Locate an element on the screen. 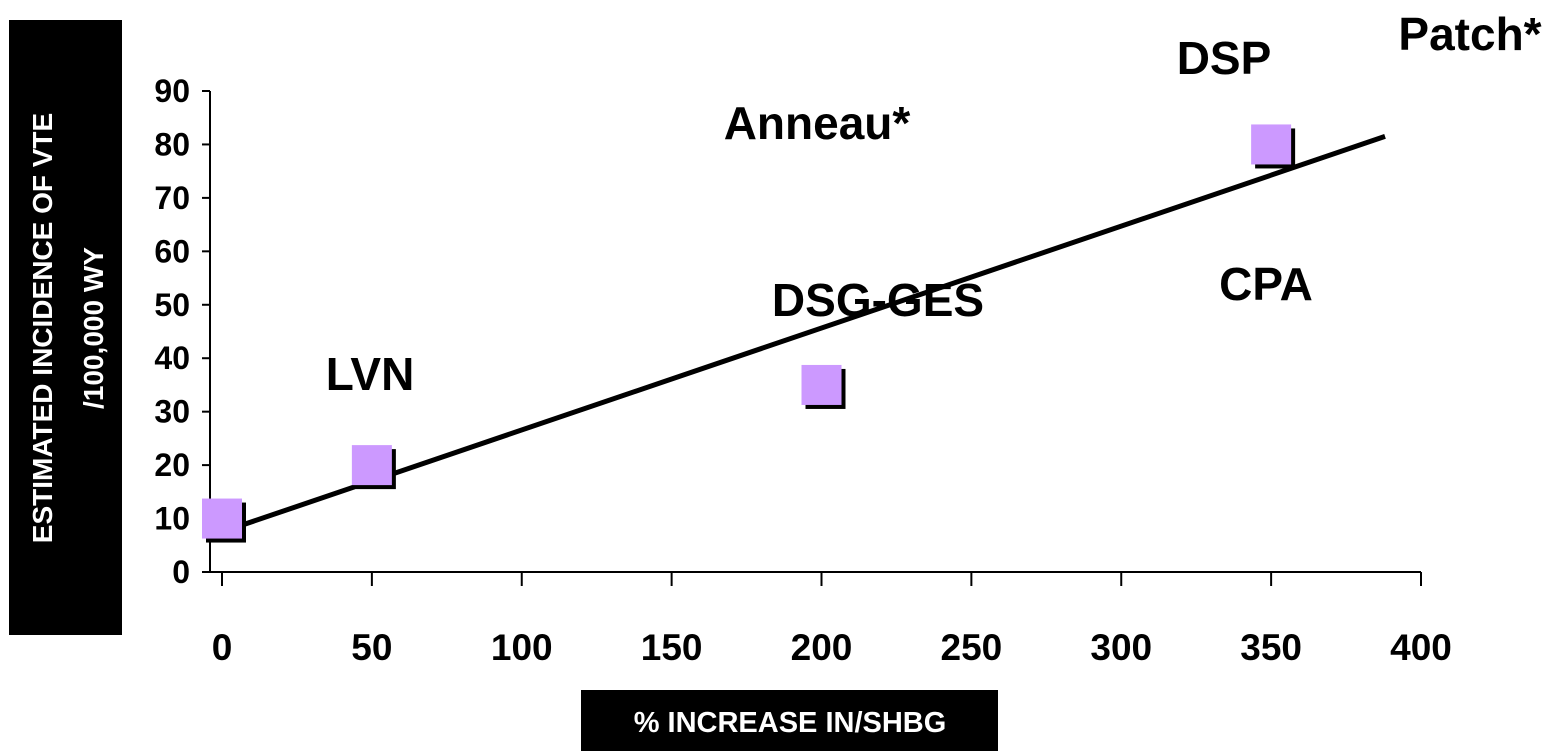 The height and width of the screenshot is (753, 1565). y-tick-label: 90 is located at coordinates (172, 91).